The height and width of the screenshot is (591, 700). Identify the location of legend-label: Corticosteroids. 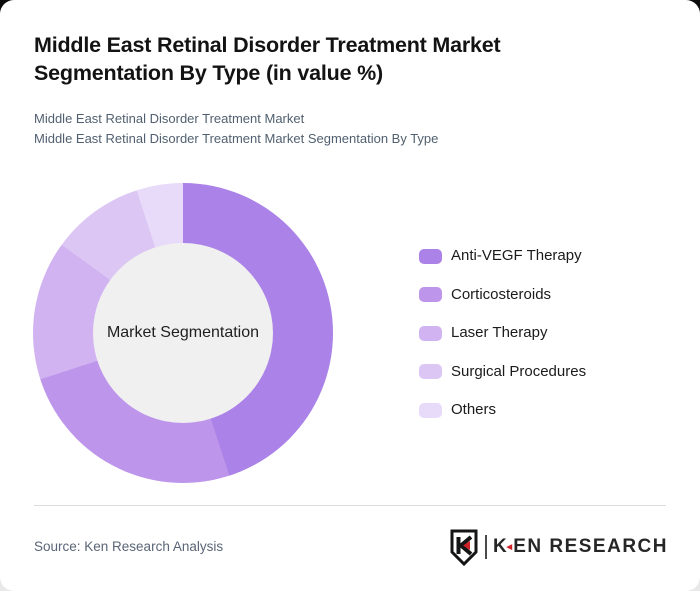
(501, 294).